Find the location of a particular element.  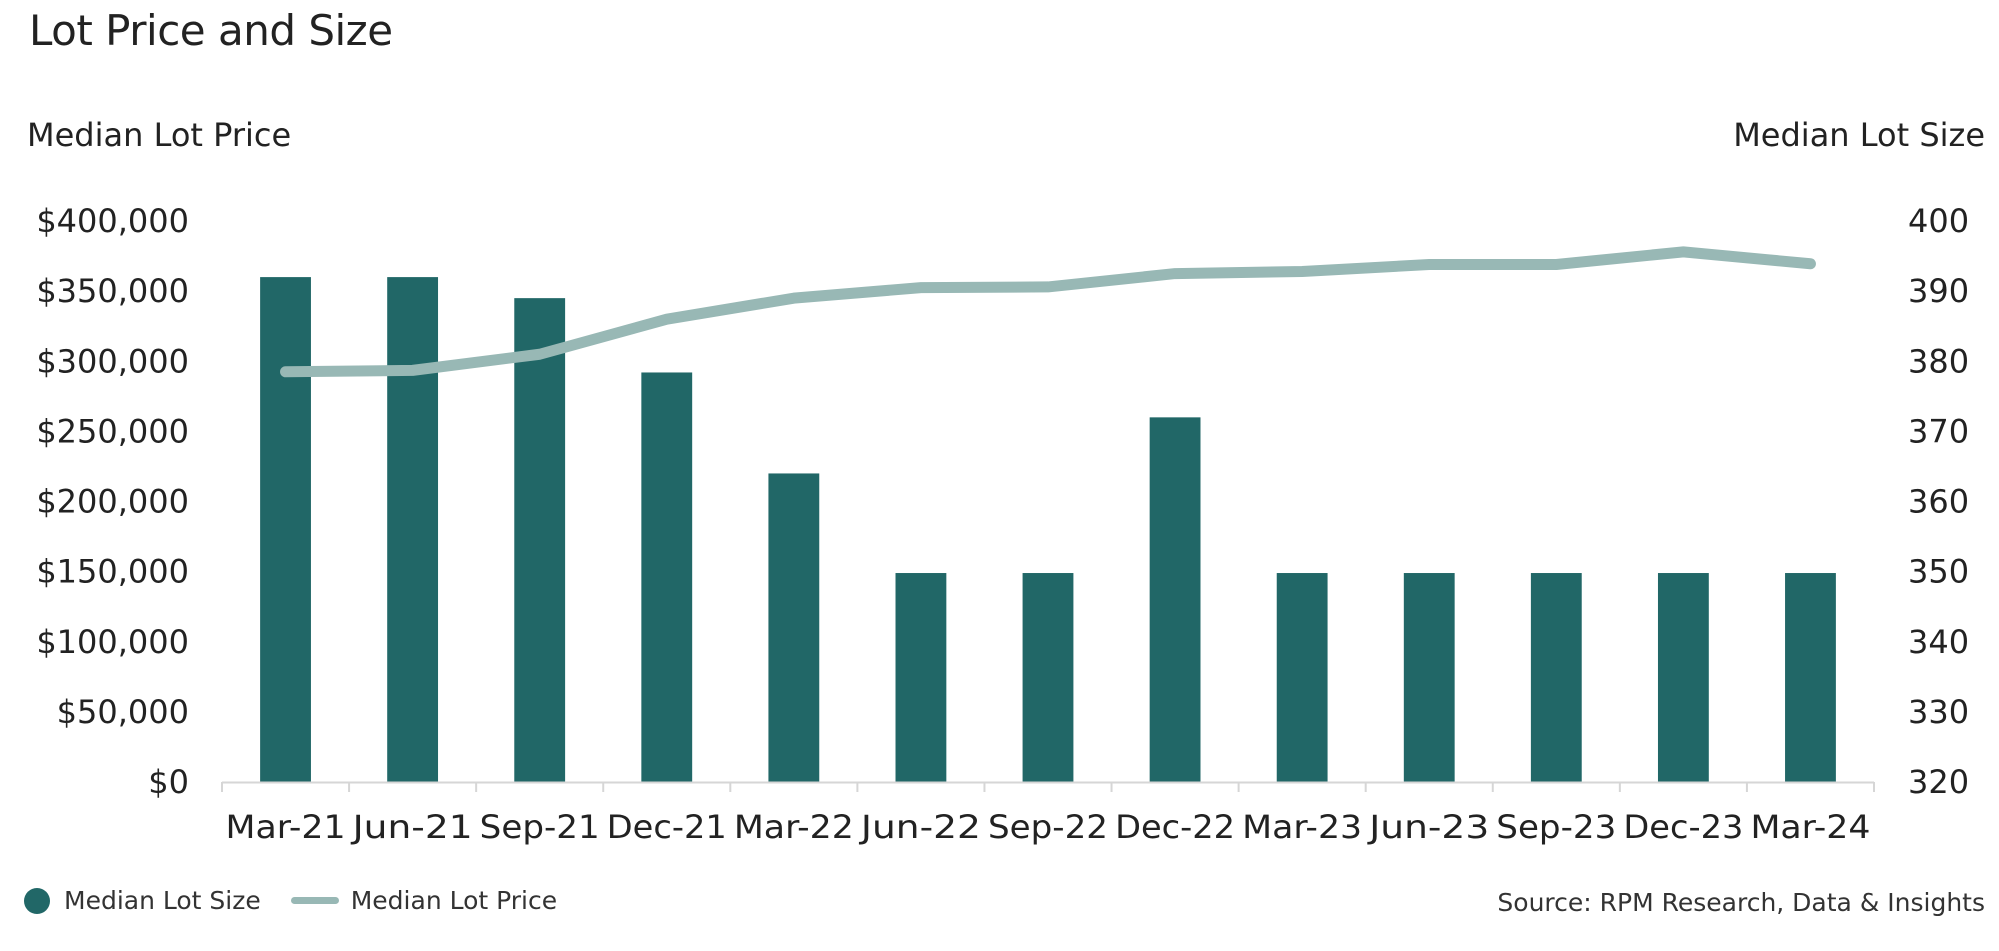

line-layer is located at coordinates (1048, 312).